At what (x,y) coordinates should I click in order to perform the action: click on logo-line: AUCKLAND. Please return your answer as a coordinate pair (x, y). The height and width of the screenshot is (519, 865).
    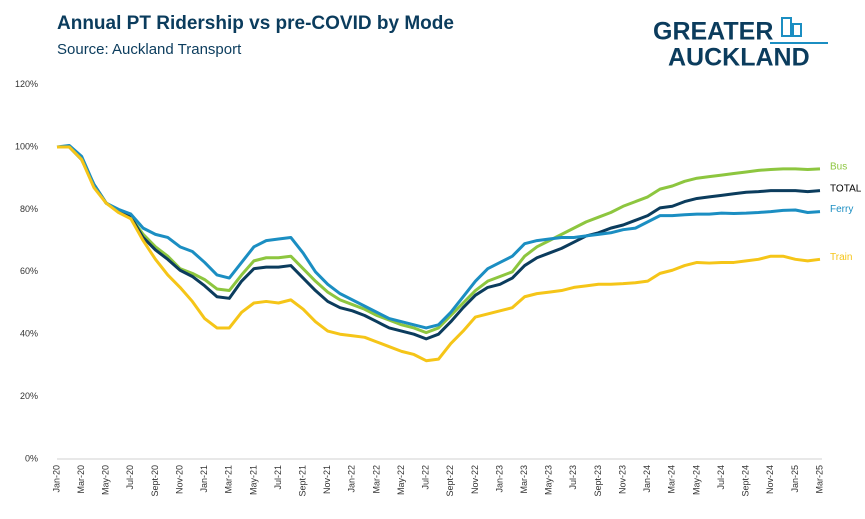
    Looking at the image, I should click on (739, 58).